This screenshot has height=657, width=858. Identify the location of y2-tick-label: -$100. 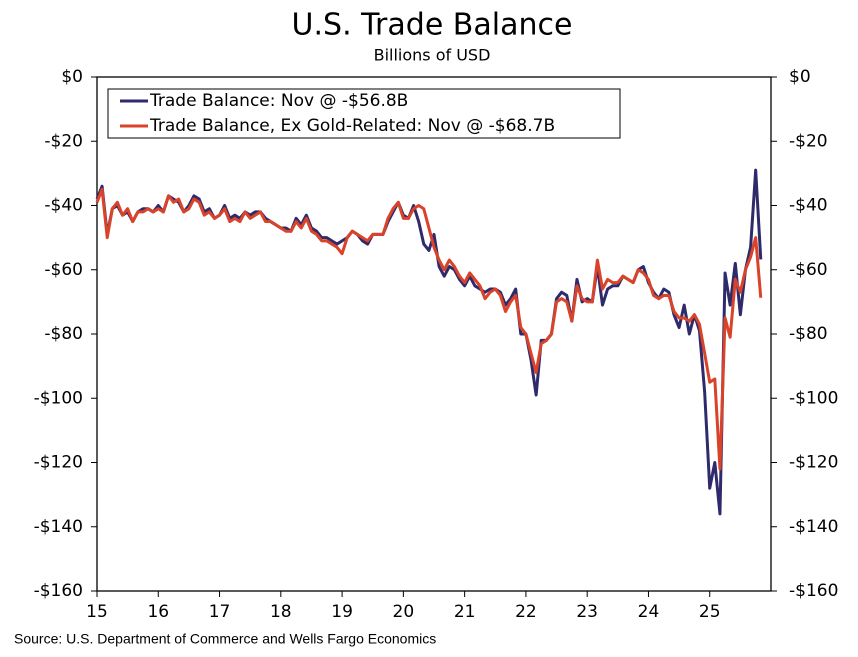
(813, 398).